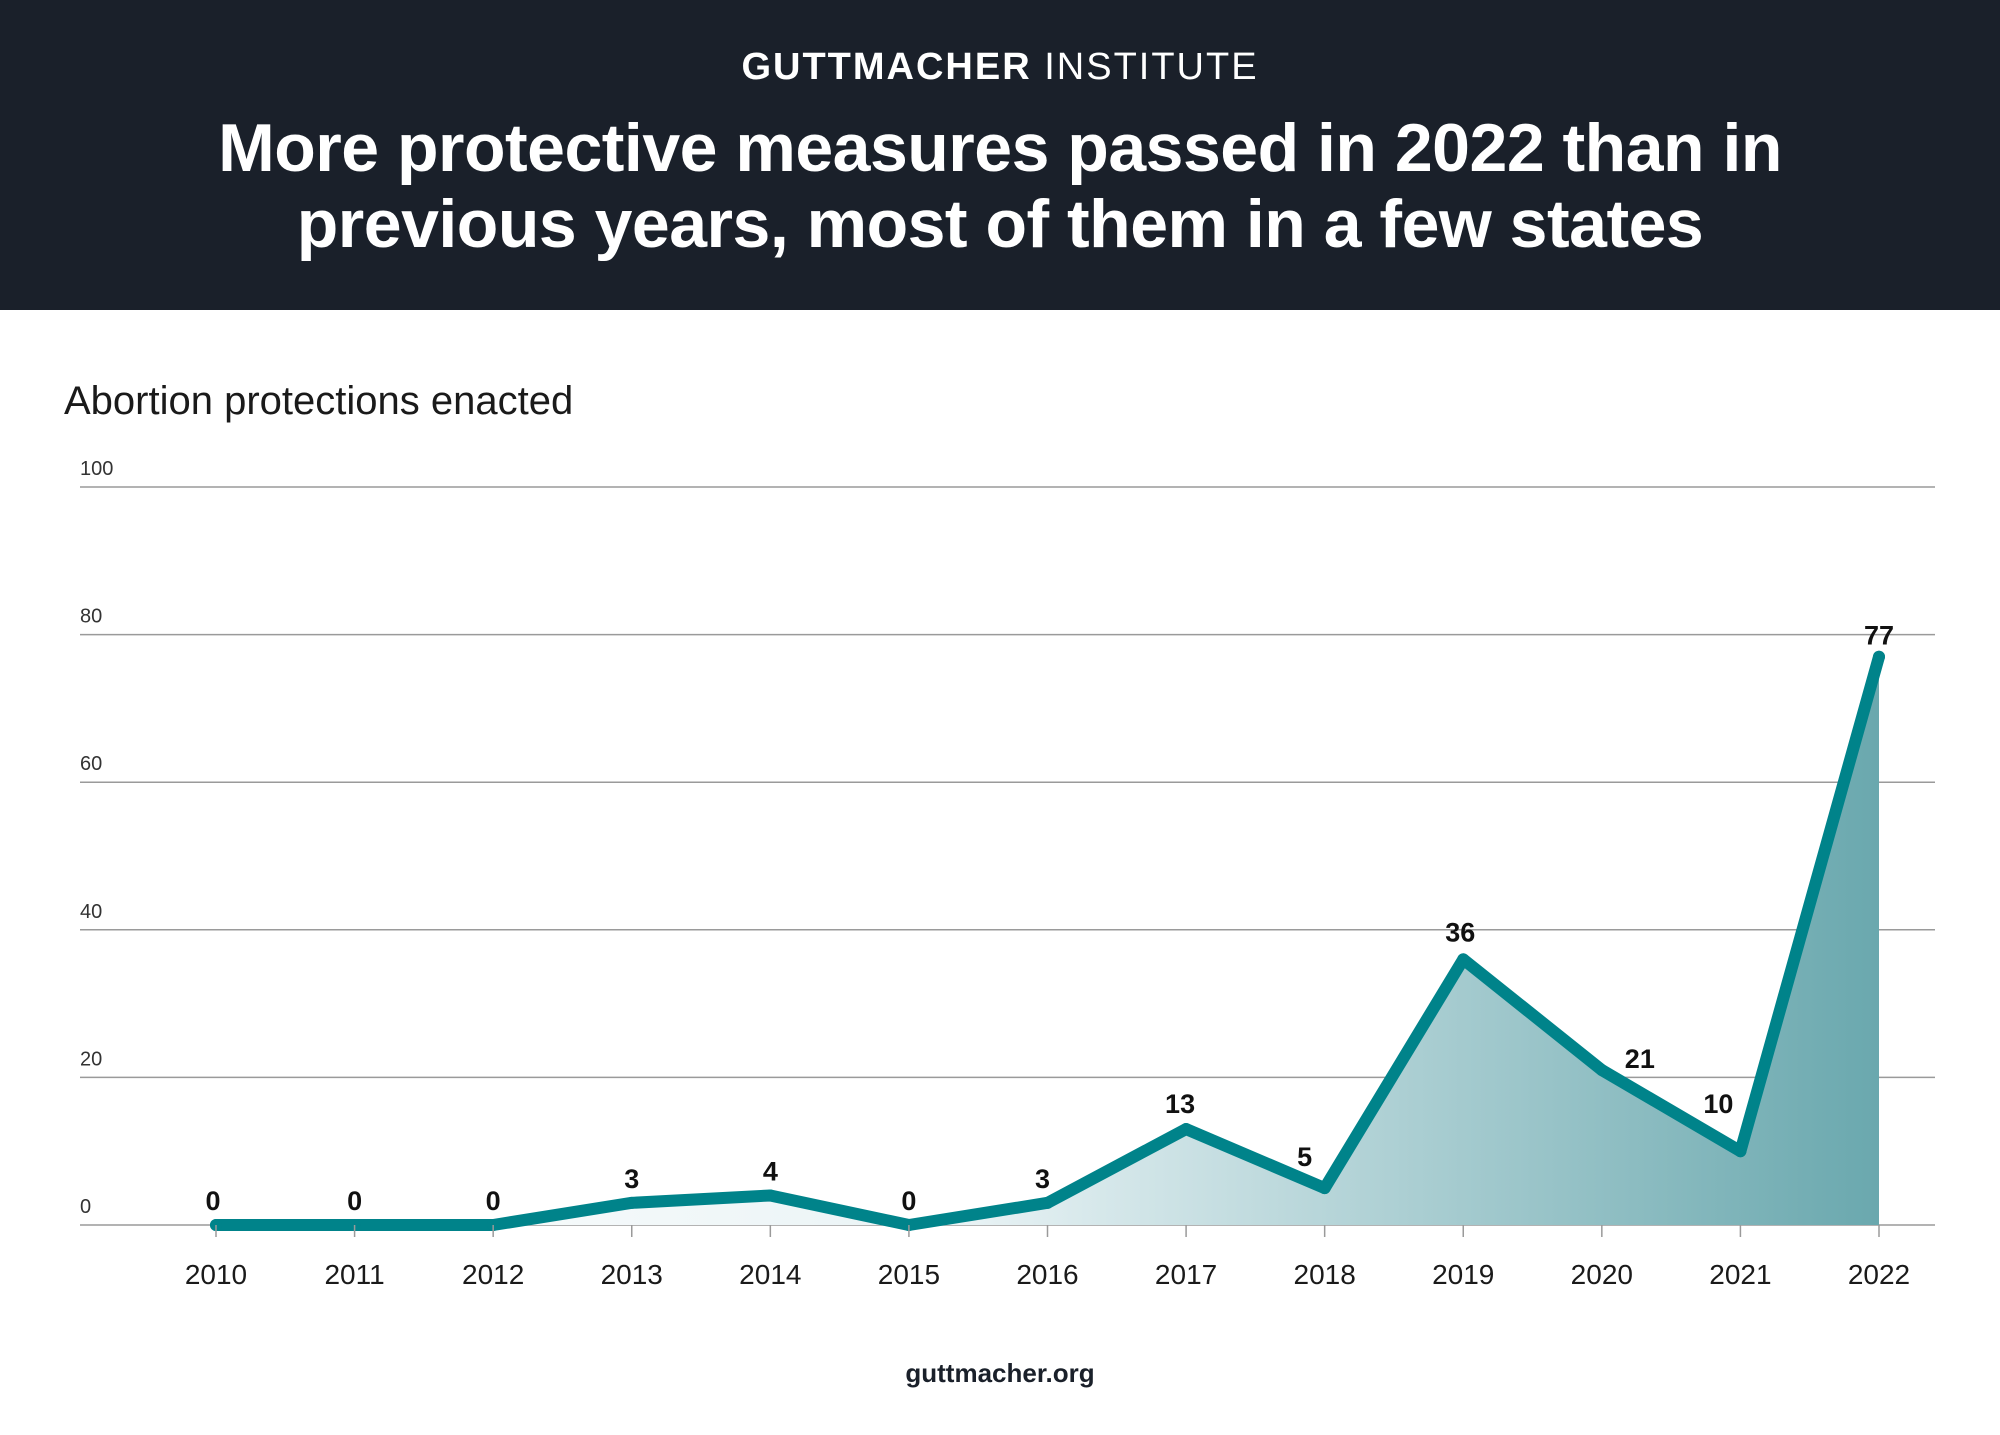 The height and width of the screenshot is (1435, 2000). Describe the element at coordinates (1718, 1104) in the screenshot. I see `data-label: 10` at that location.